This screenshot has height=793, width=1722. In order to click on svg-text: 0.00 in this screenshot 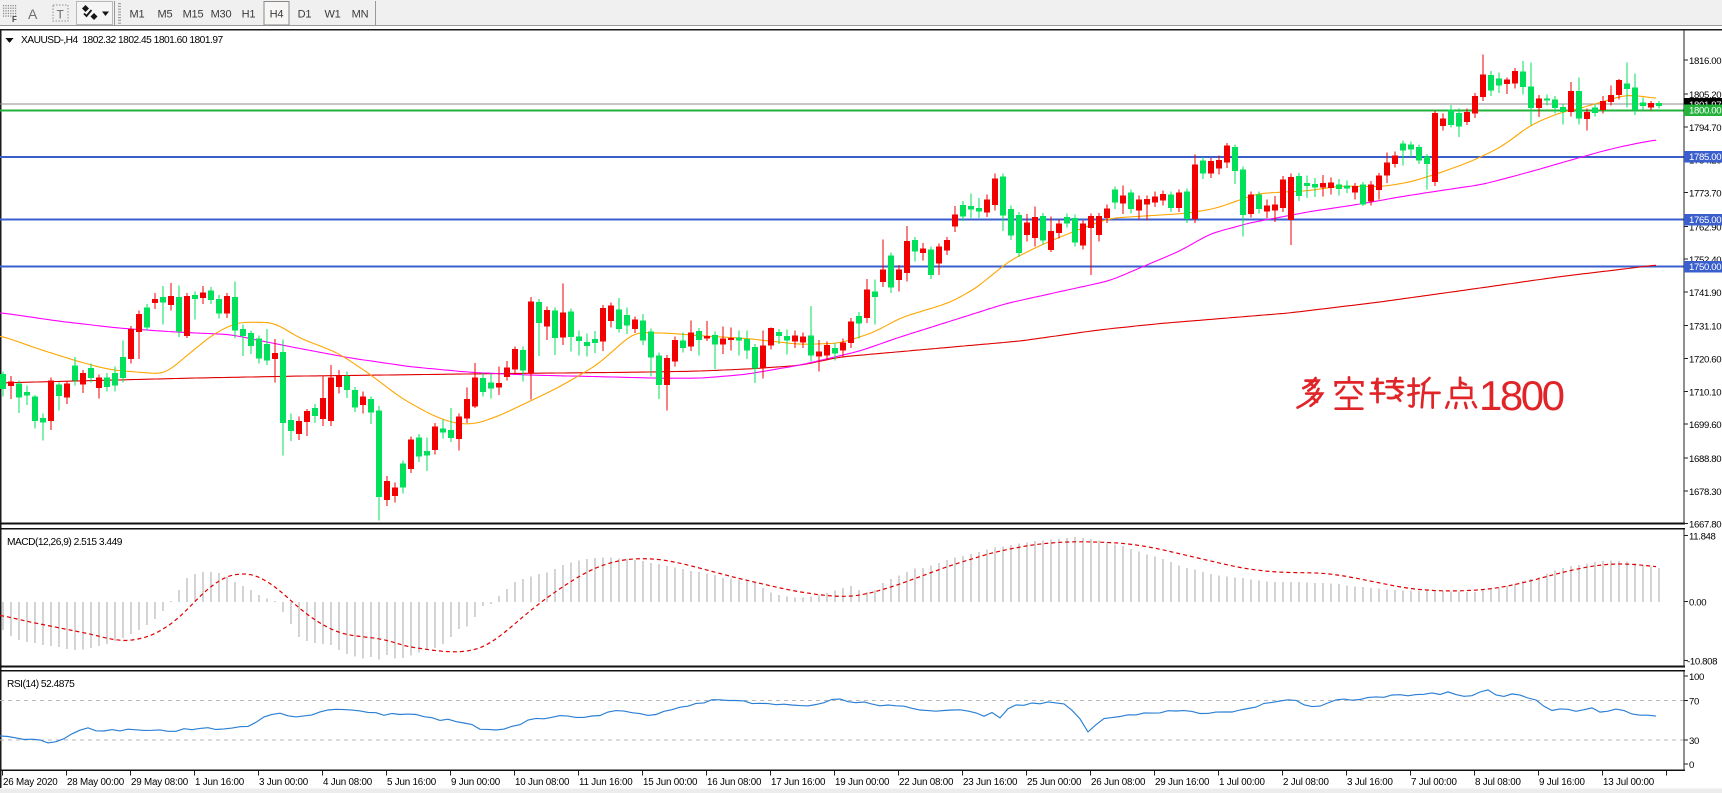, I will do `click(1697, 603)`.